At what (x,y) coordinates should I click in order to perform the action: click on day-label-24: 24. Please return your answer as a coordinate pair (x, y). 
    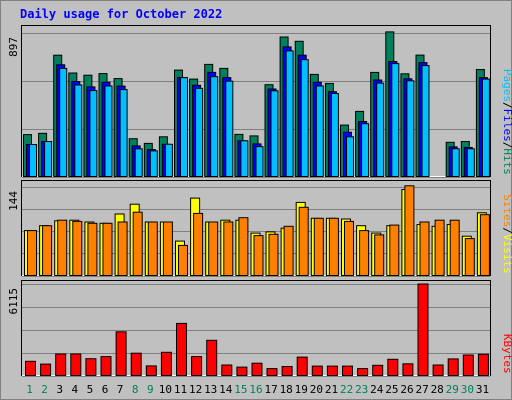
    Looking at the image, I should click on (377, 389).